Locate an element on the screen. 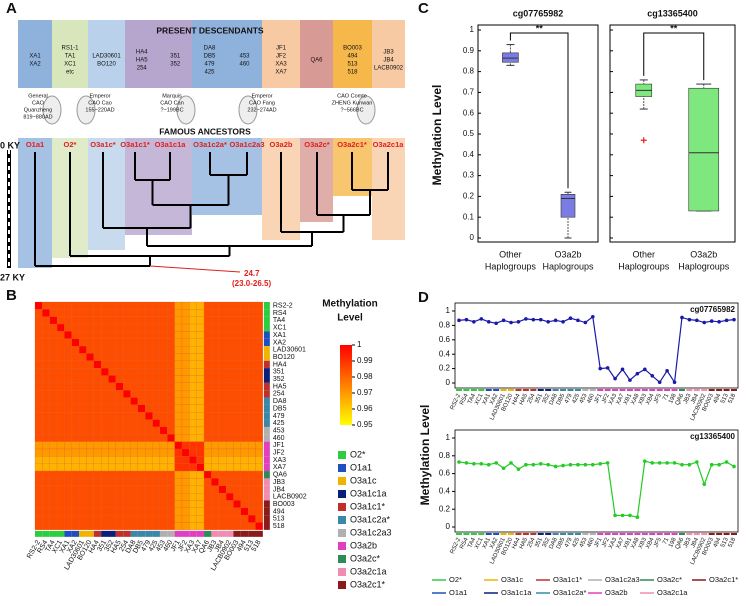 This screenshot has height=606, width=750. descendant-column is located at coordinates (352, 54).